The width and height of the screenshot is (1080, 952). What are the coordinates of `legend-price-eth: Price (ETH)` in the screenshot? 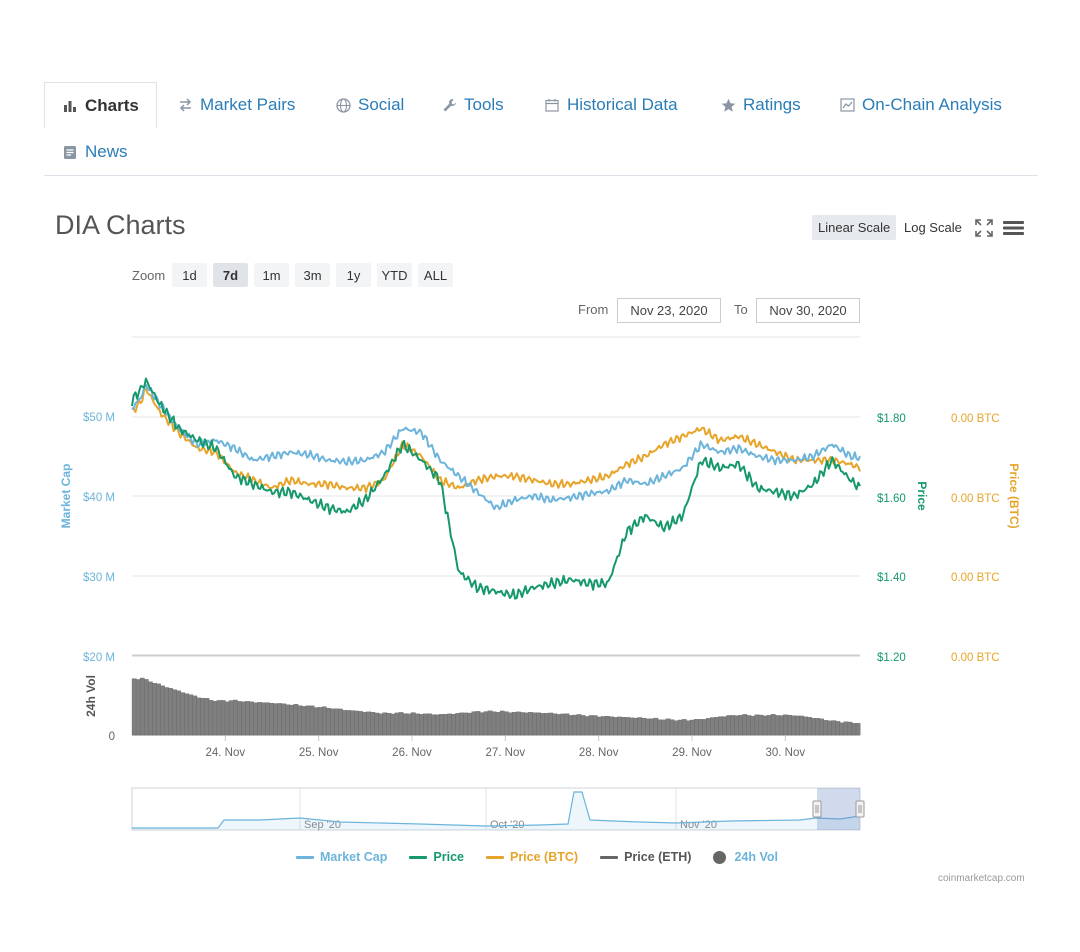 It's located at (645, 857).